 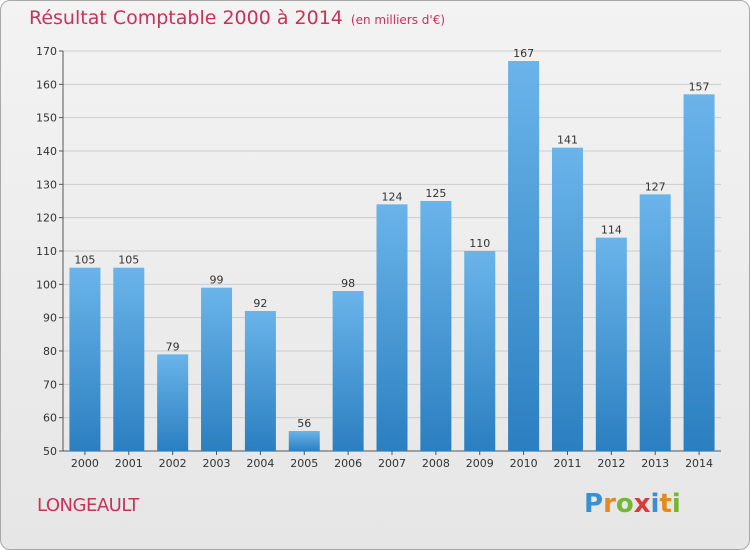 I want to click on data-label-2012: 114, so click(x=611, y=230).